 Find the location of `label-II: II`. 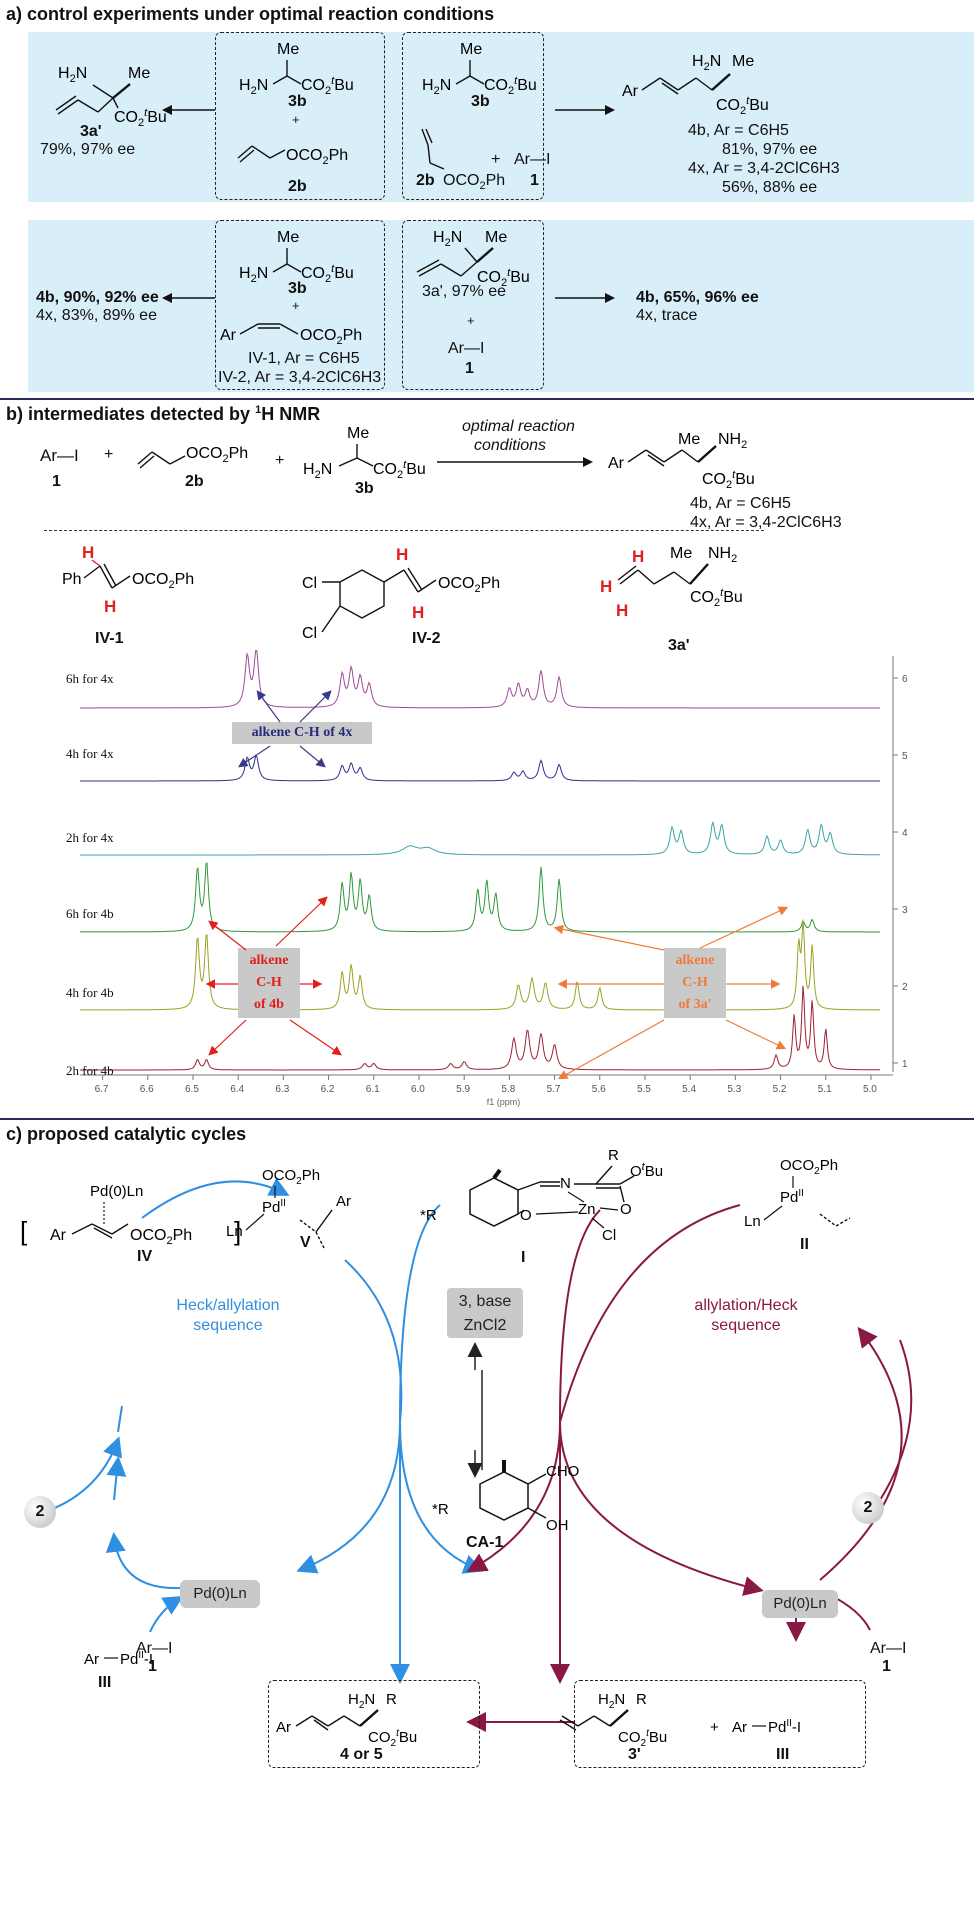

label-II: II is located at coordinates (804, 1244).